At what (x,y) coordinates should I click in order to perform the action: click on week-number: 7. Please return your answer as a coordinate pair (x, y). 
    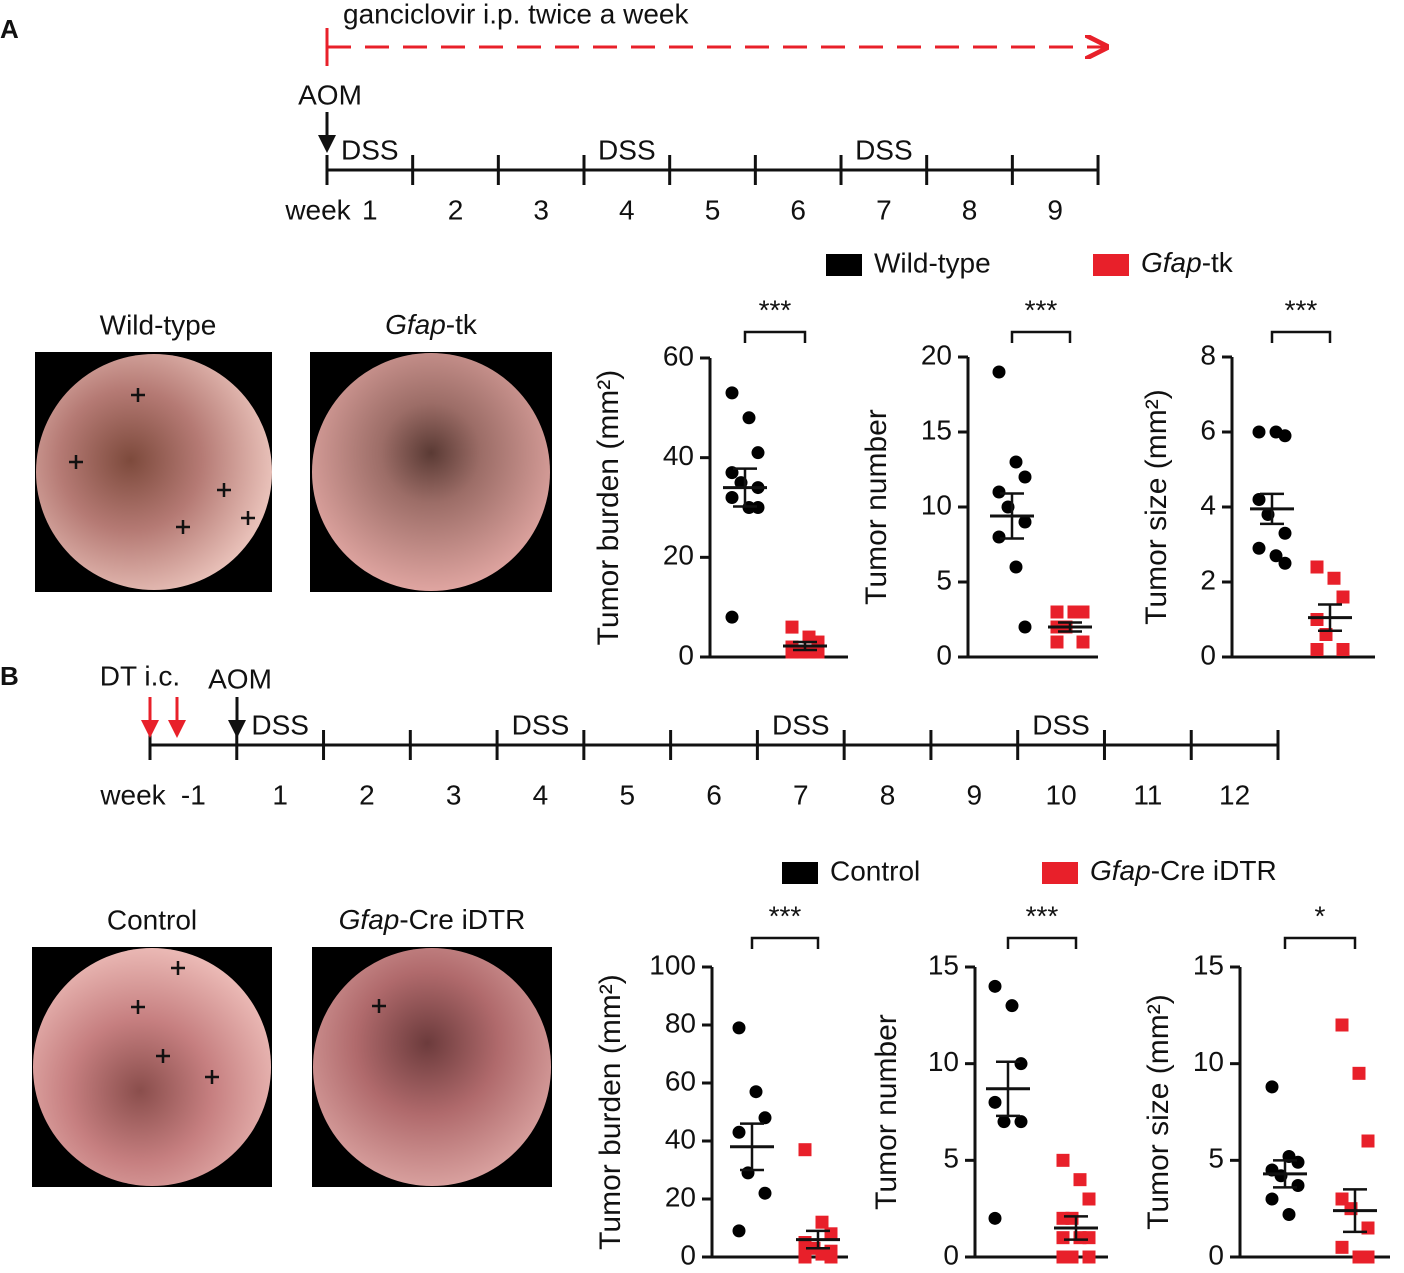
    Looking at the image, I should click on (801, 794).